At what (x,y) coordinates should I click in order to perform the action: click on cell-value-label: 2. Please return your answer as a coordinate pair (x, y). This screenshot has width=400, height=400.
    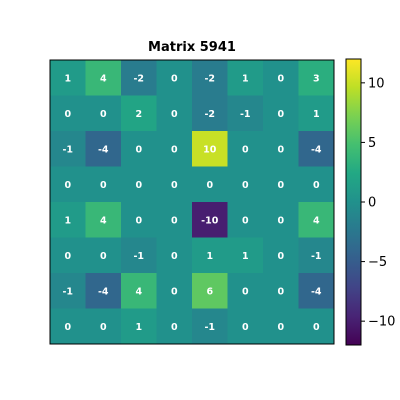
    Looking at the image, I should click on (138, 114).